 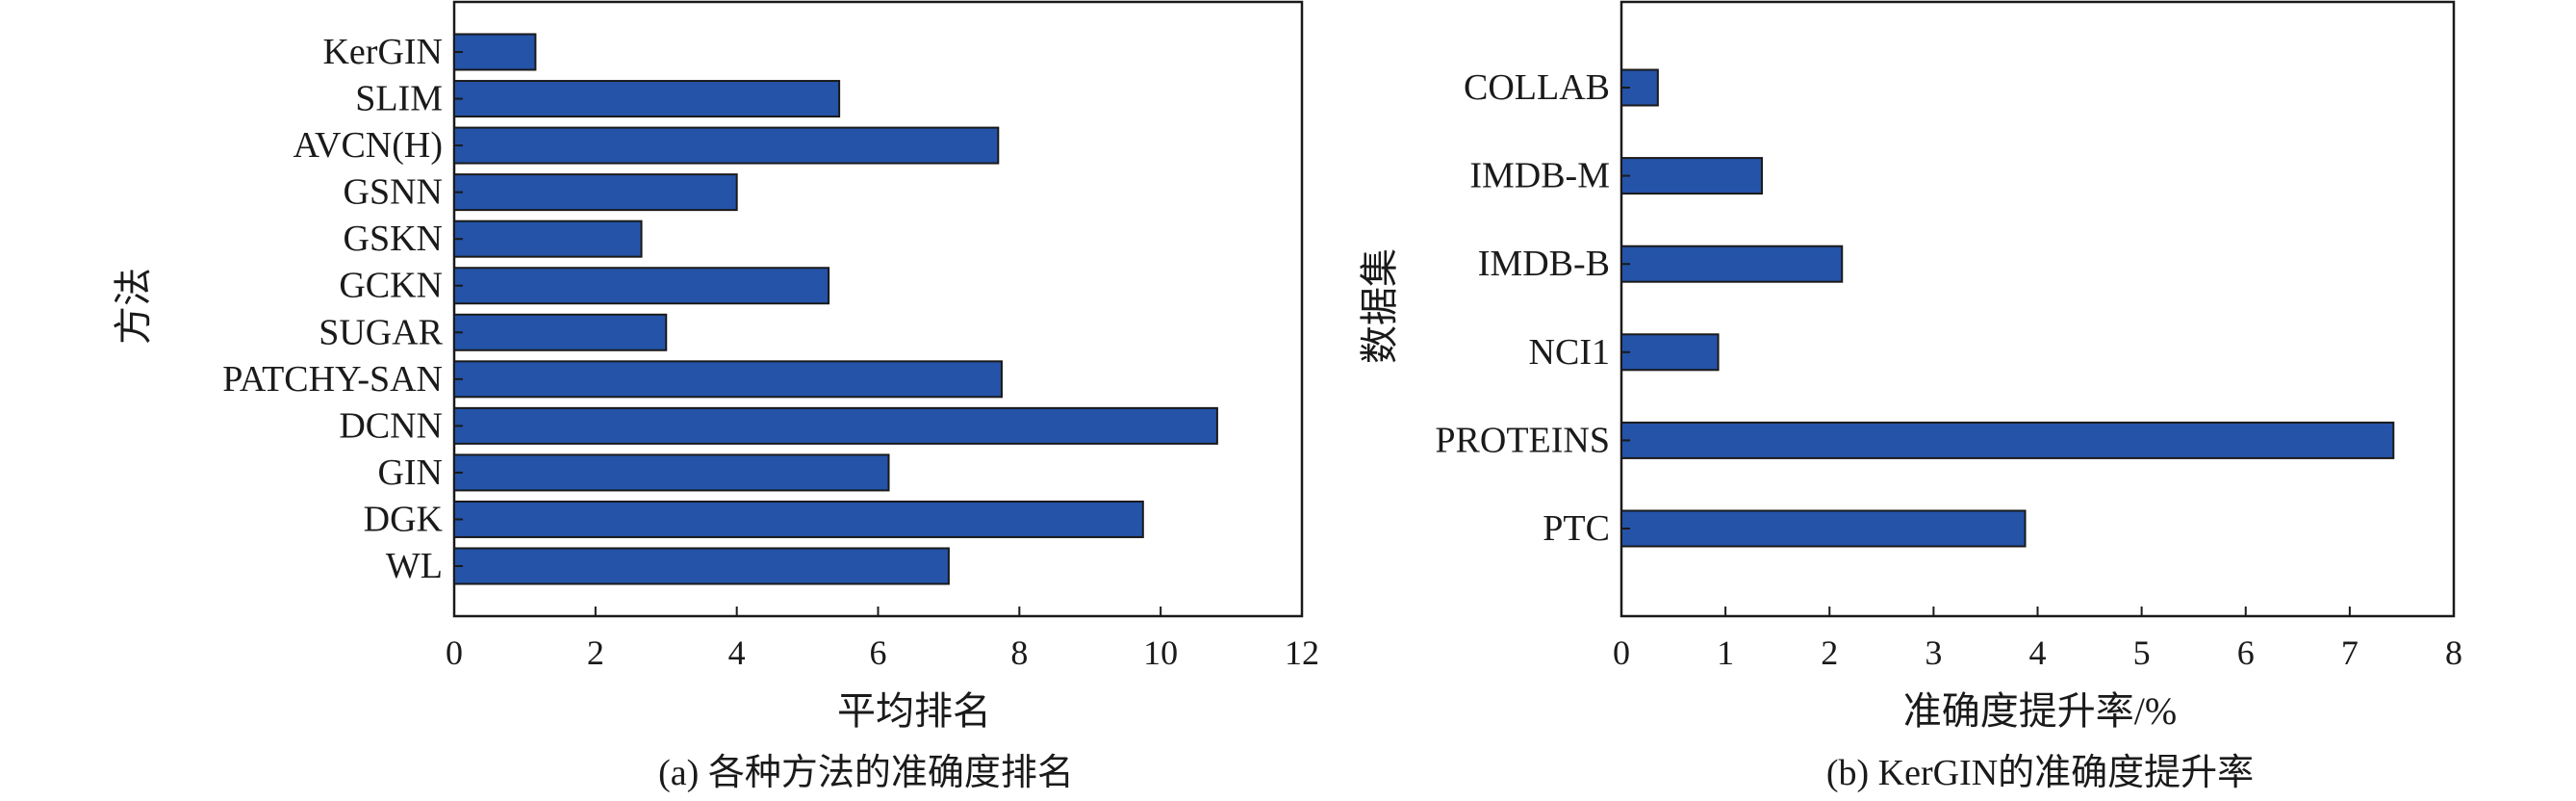 What do you see at coordinates (393, 192) in the screenshot?
I see `category-label: GSNN` at bounding box center [393, 192].